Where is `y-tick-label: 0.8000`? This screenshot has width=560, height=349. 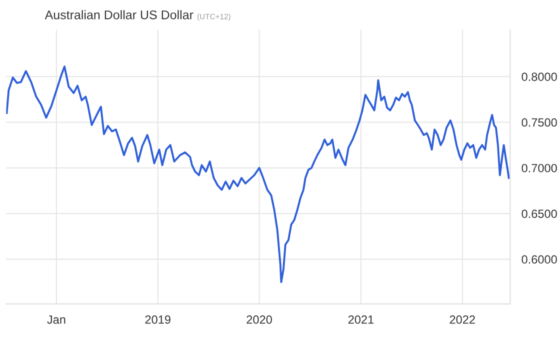
y-tick-label: 0.8000 is located at coordinates (539, 76).